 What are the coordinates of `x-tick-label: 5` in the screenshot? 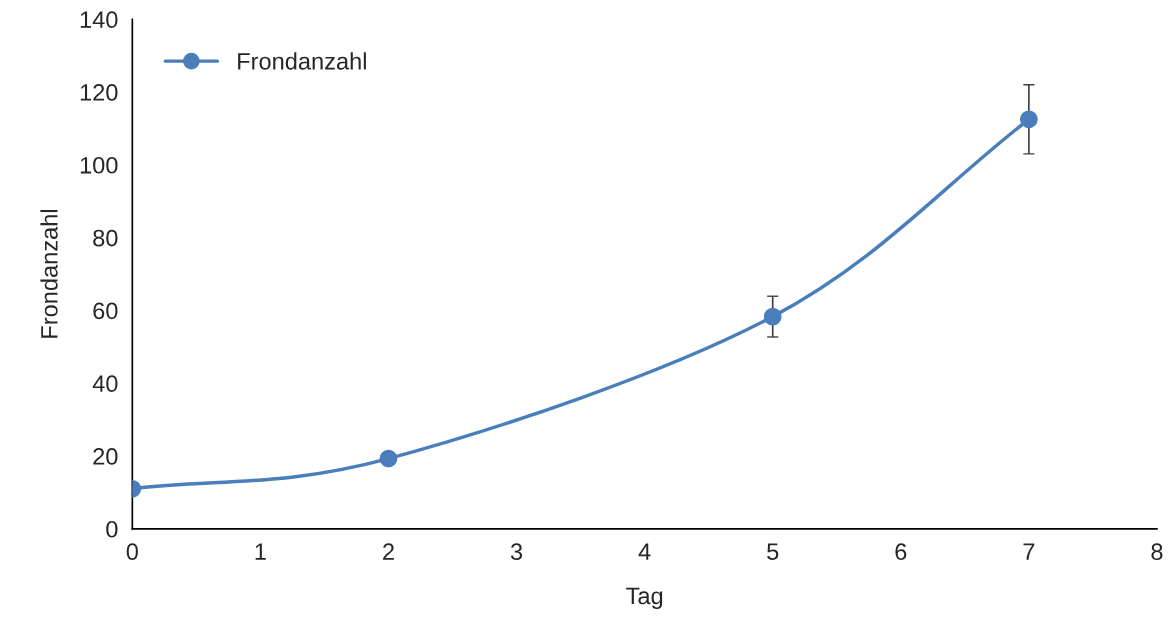 It's located at (773, 552).